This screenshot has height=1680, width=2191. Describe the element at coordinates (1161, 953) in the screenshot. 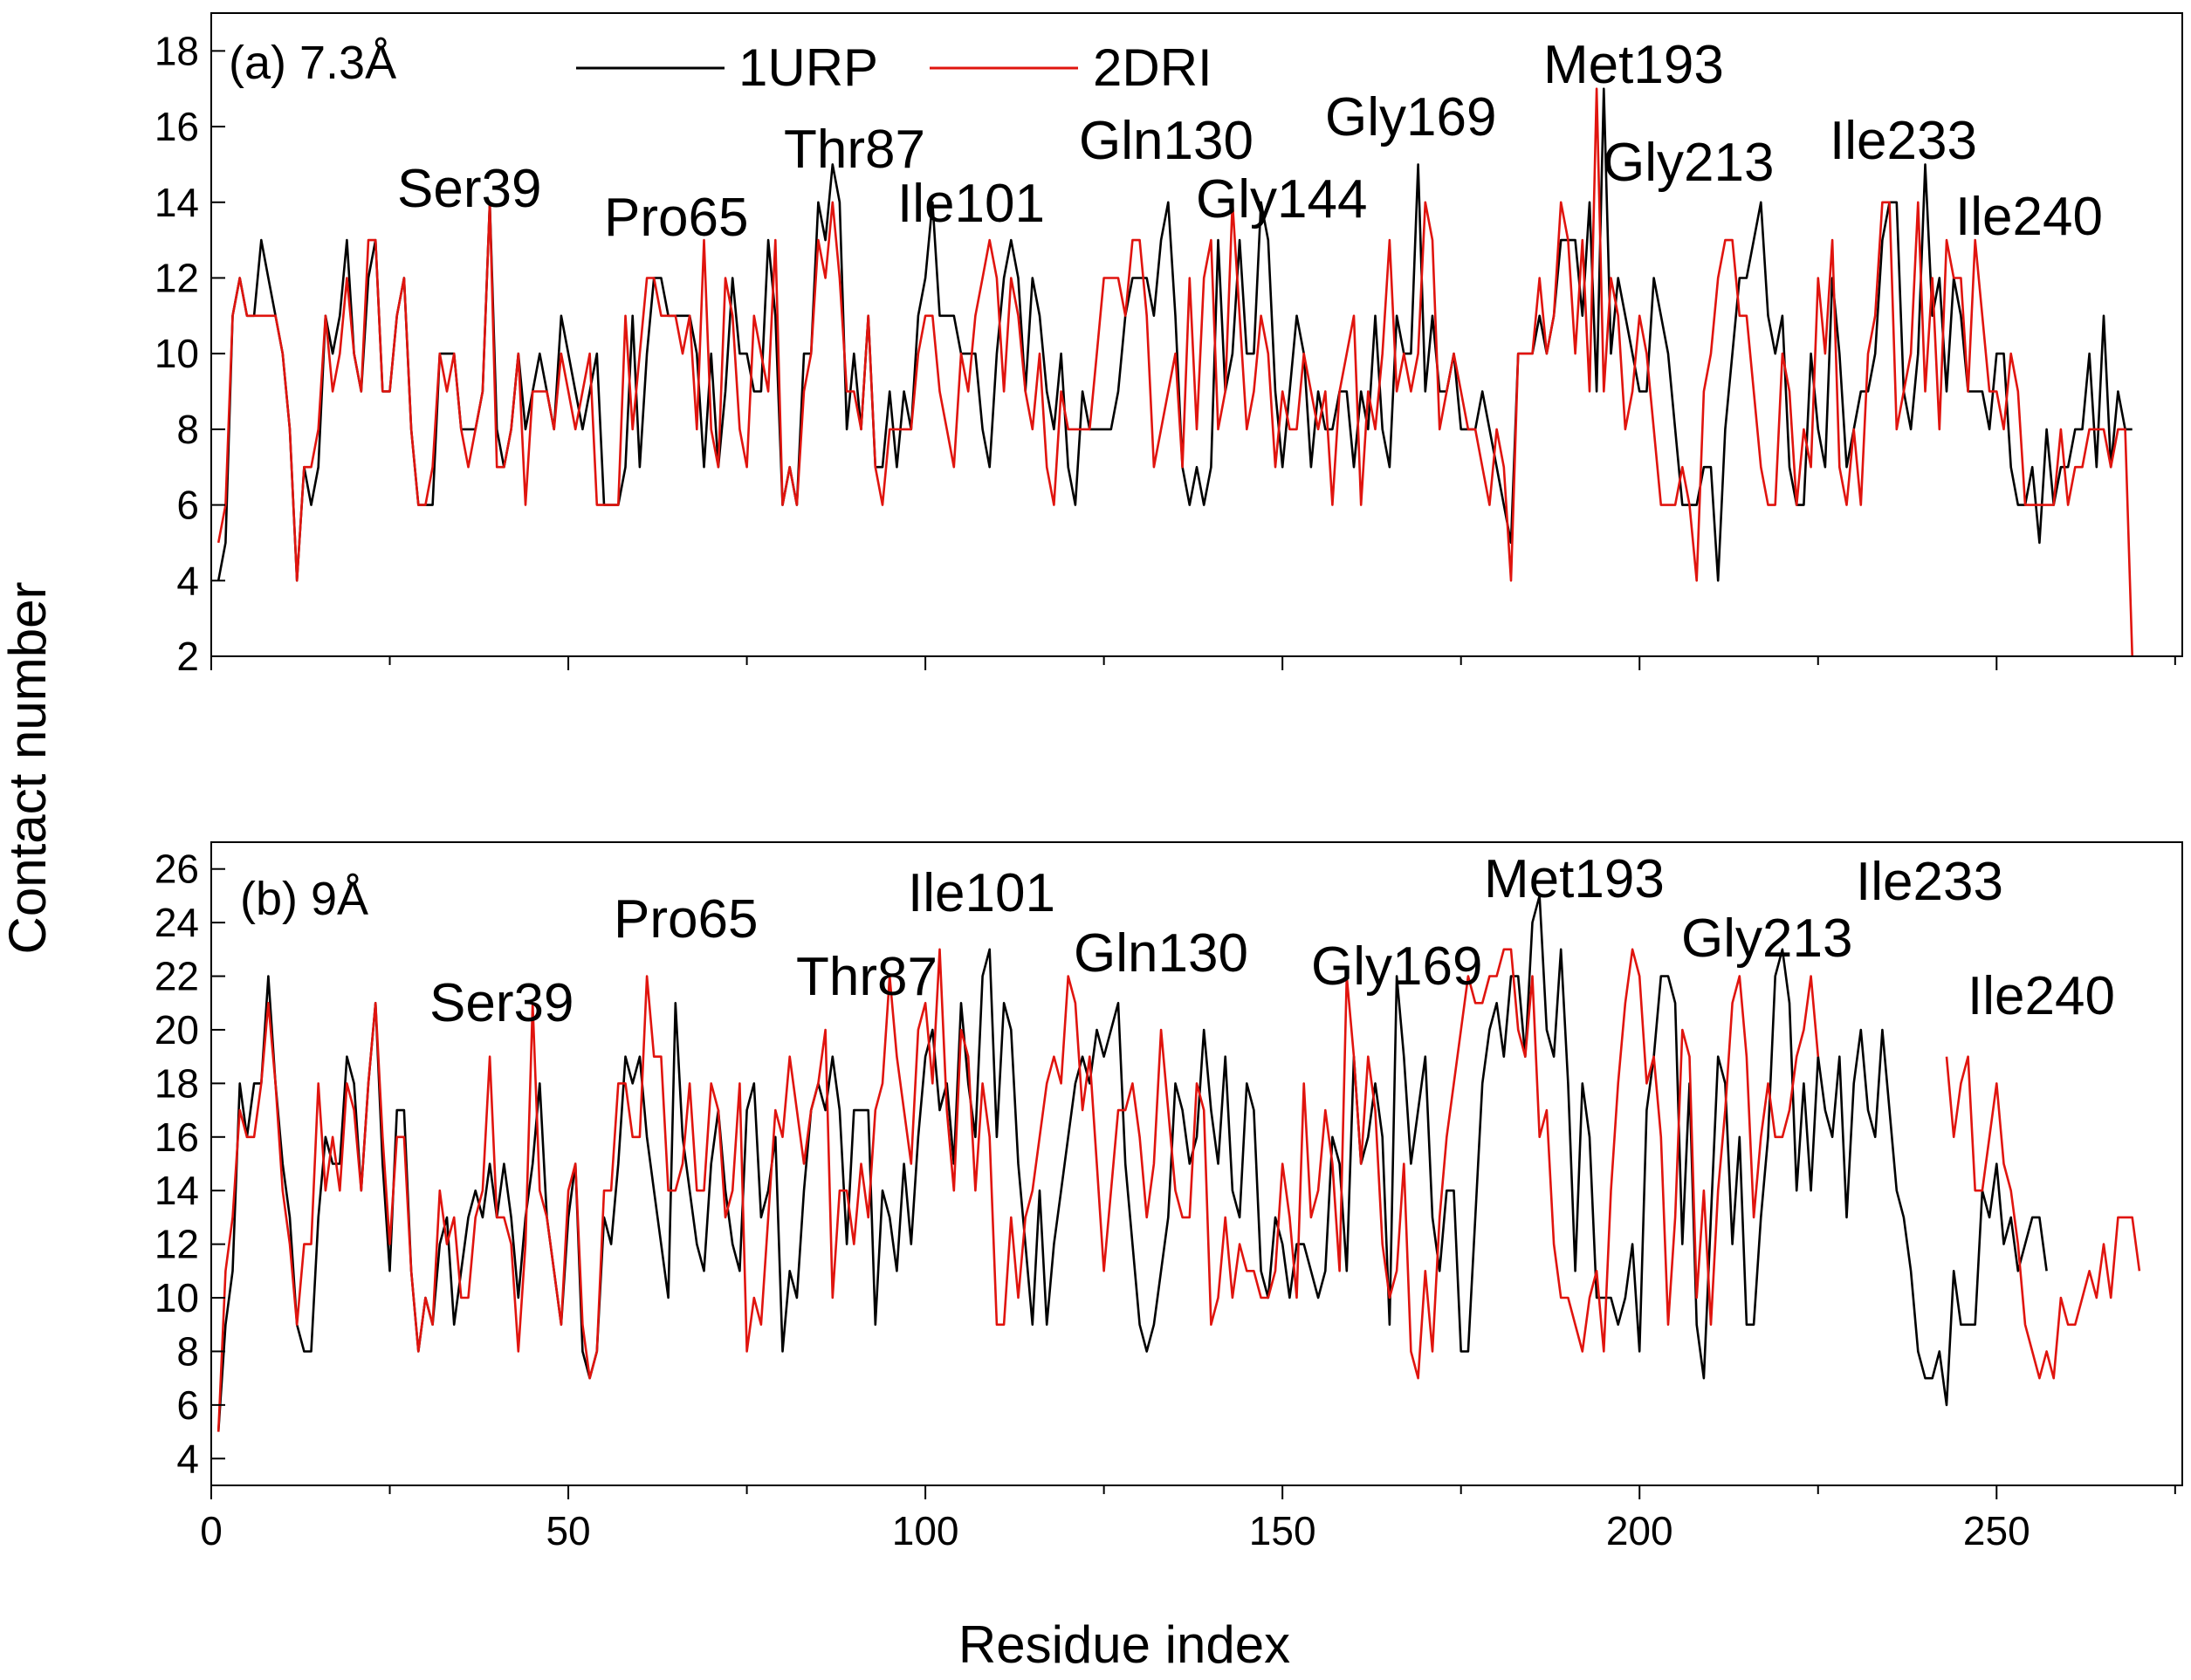

I see `annotation-b-gln130: Gln130` at that location.